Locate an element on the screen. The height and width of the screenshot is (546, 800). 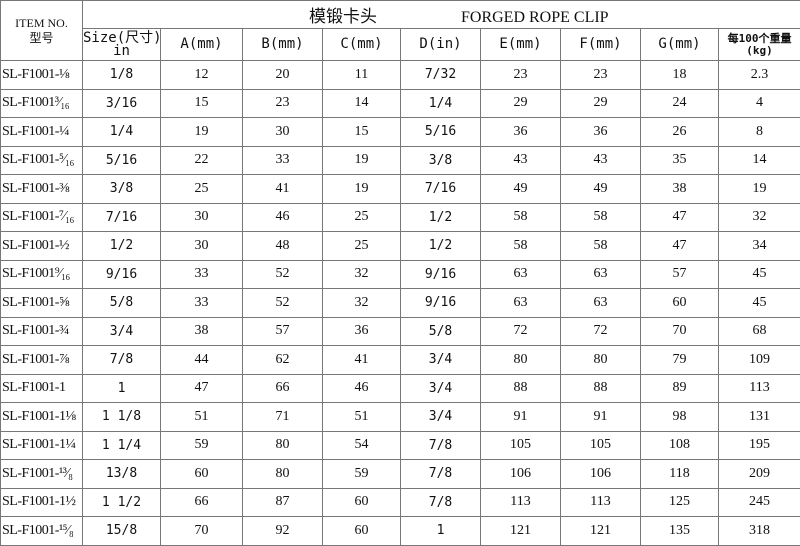
a-cell: 30 is located at coordinates (202, 246).